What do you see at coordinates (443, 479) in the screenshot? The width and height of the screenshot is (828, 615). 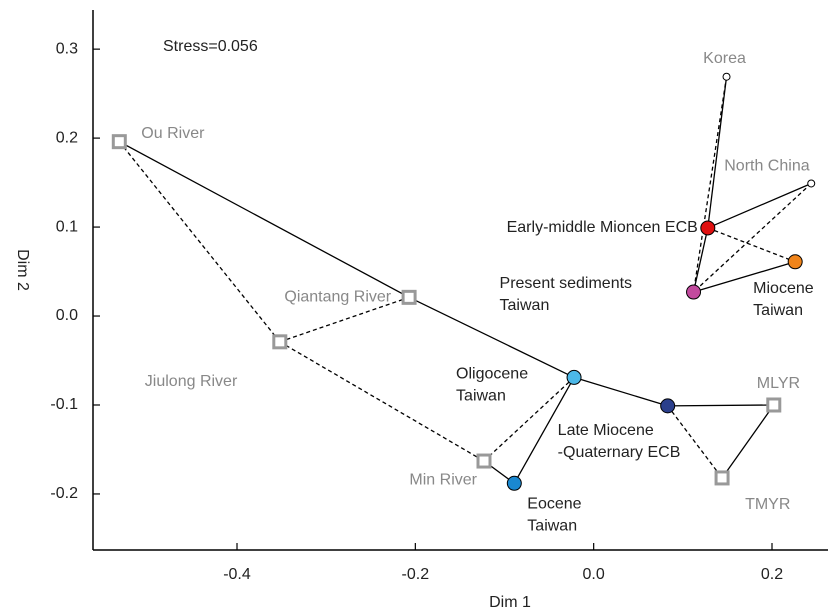 I see `point-label: Min River` at bounding box center [443, 479].